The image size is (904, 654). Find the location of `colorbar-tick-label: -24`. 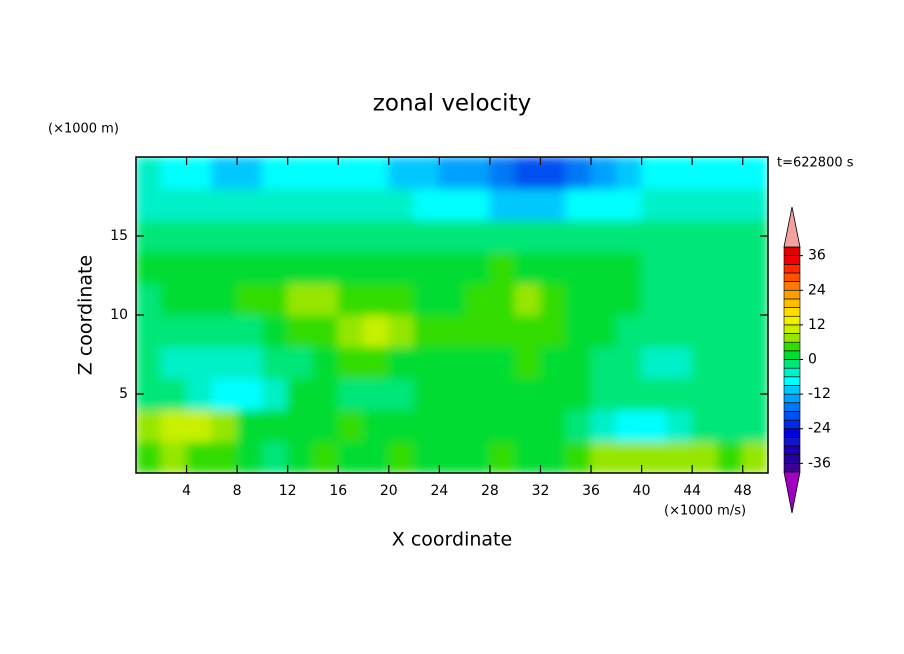

colorbar-tick-label: -24 is located at coordinates (819, 429).